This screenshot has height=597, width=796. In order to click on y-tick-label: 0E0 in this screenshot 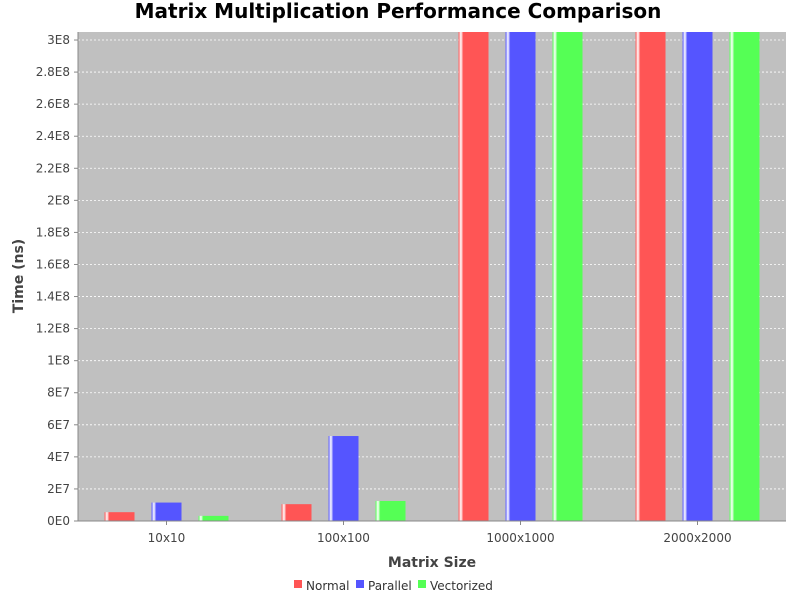, I will do `click(58, 521)`.